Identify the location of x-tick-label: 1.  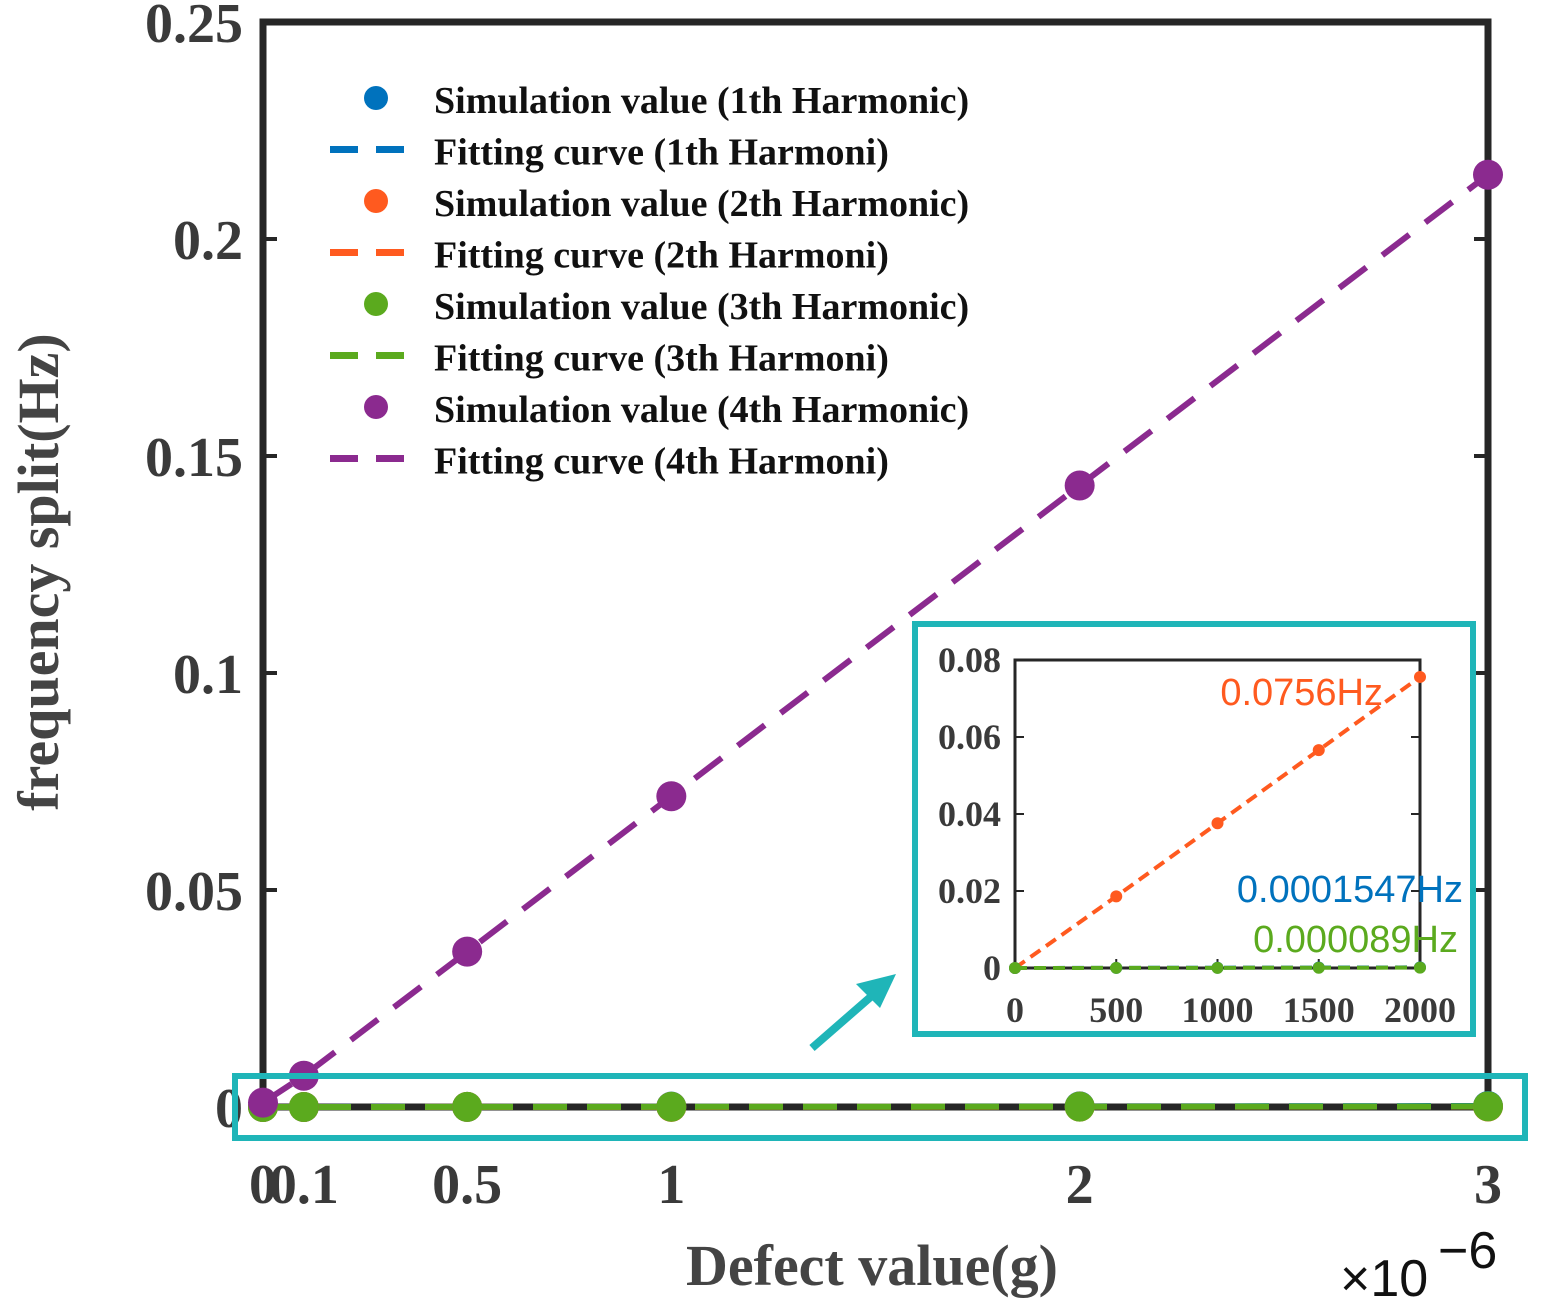
(671, 1185).